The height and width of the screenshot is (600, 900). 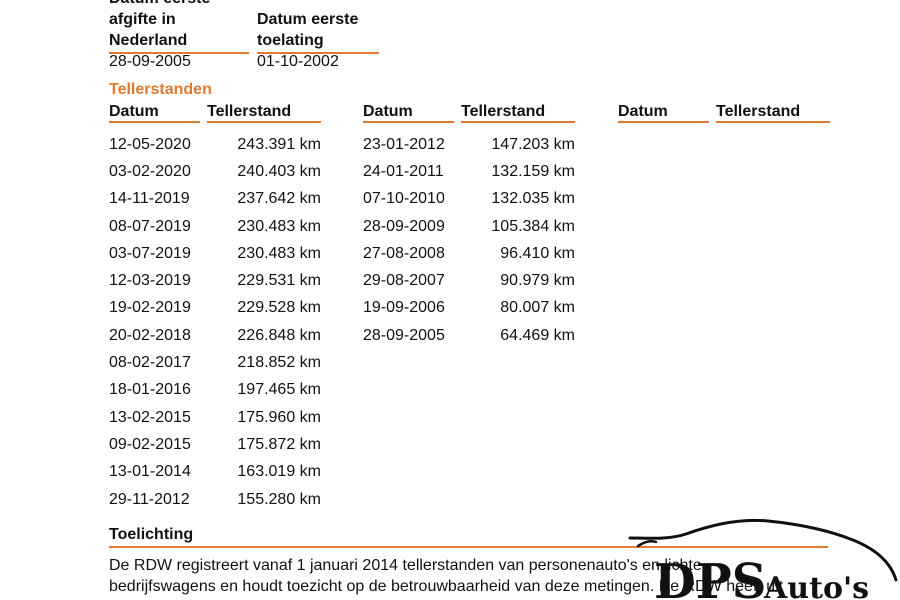 What do you see at coordinates (215, 171) in the screenshot?
I see `table-row: 03-02-2020 240.403 km` at bounding box center [215, 171].